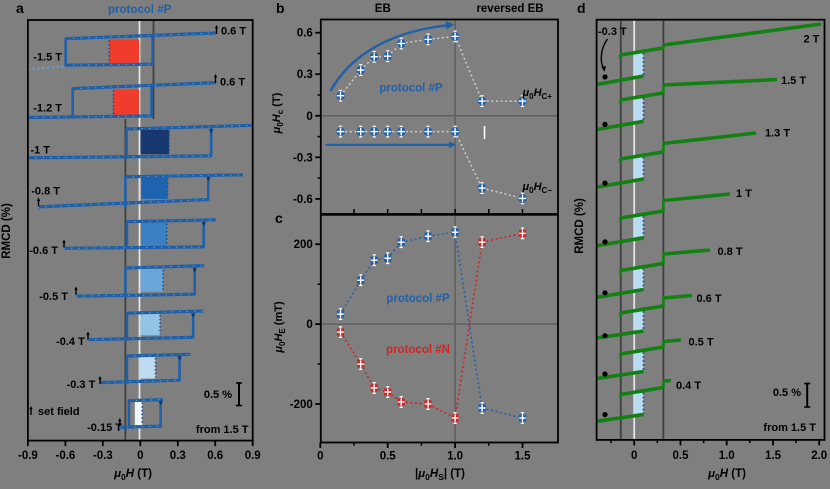 The height and width of the screenshot is (489, 830). What do you see at coordinates (688, 386) in the screenshot?
I see `svg-text: 0.4 T` at bounding box center [688, 386].